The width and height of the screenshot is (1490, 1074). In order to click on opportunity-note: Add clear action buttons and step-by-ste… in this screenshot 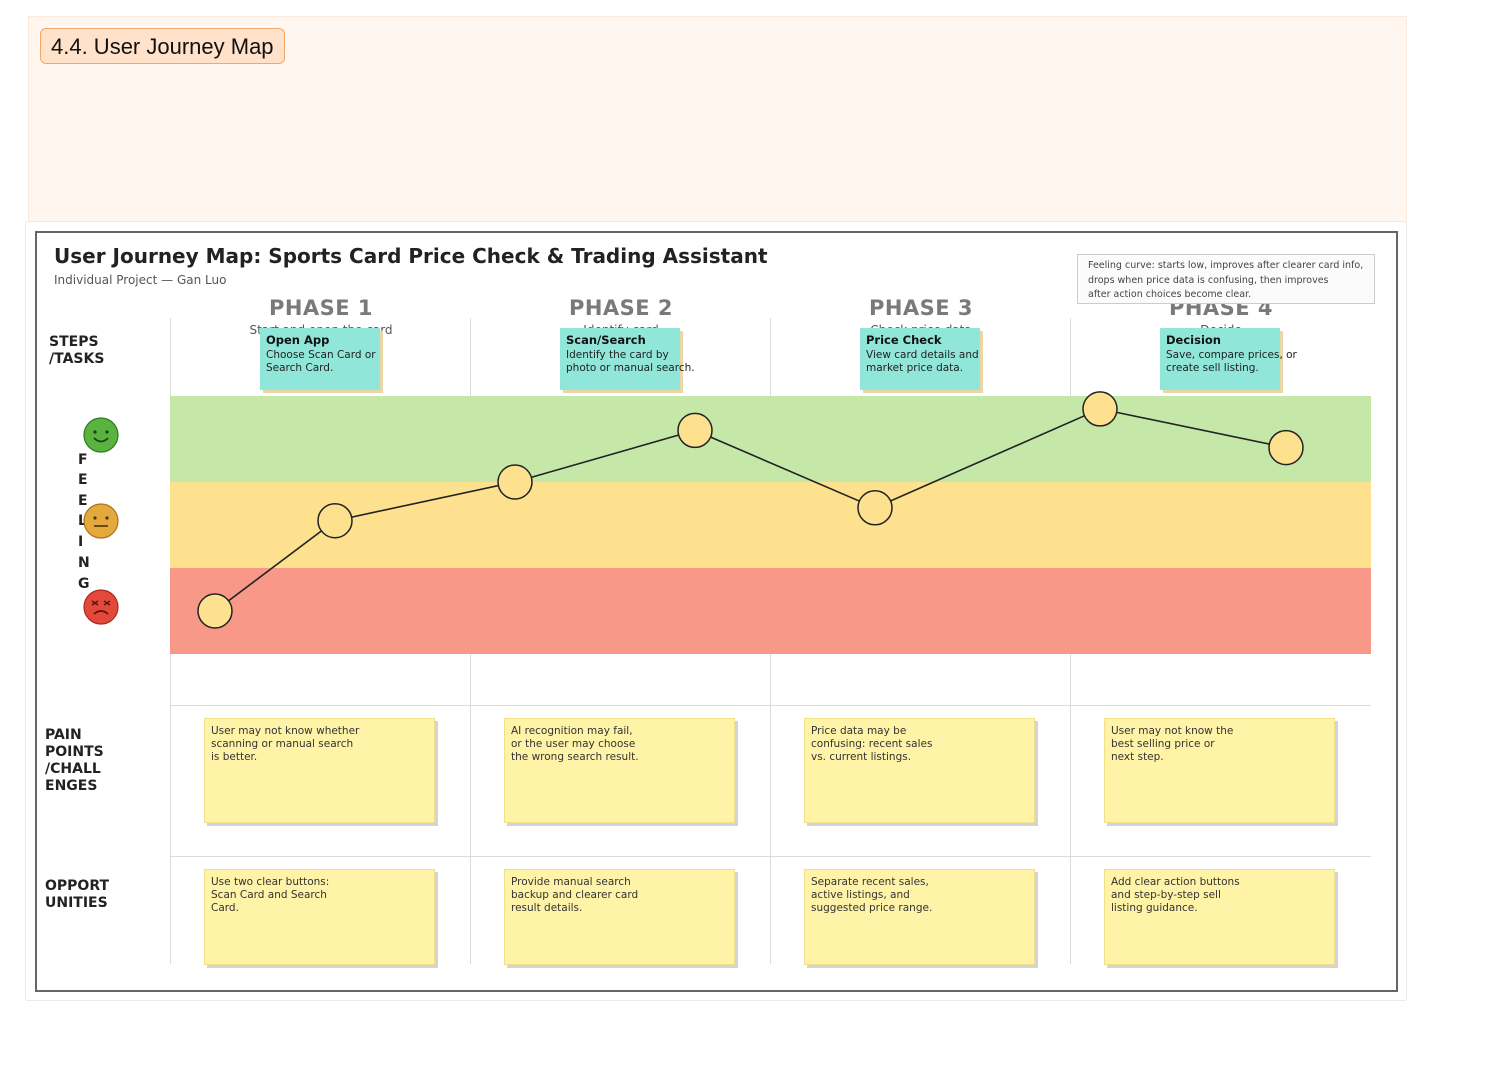, I will do `click(1219, 917)`.